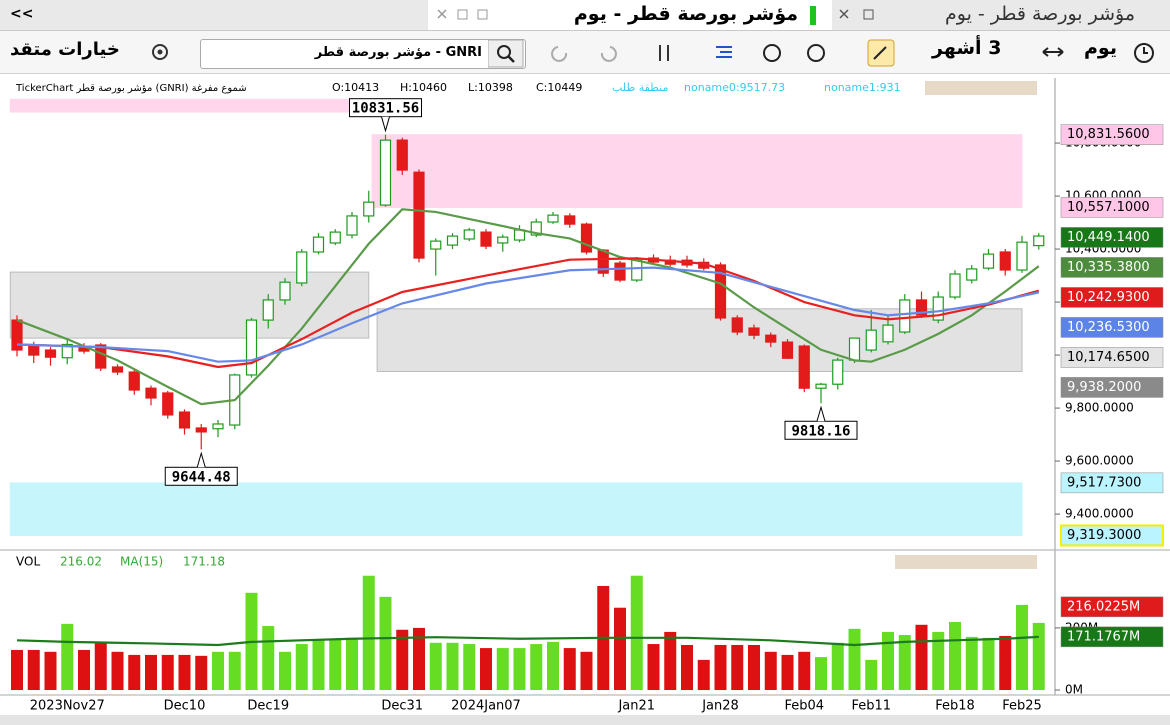 The image size is (1170, 725). Describe the element at coordinates (65, 49) in the screenshot. I see `advanced-options: خيارات متقد` at that location.